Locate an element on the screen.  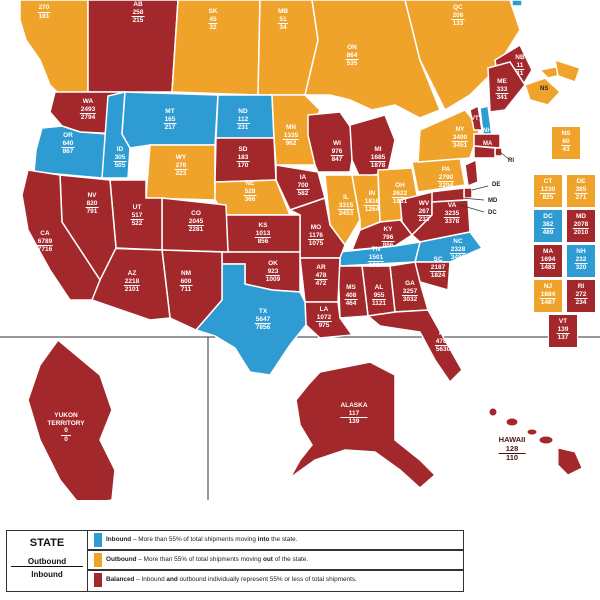
legend-key: STATE Outbound Inbound is located at coordinates (47, 561).